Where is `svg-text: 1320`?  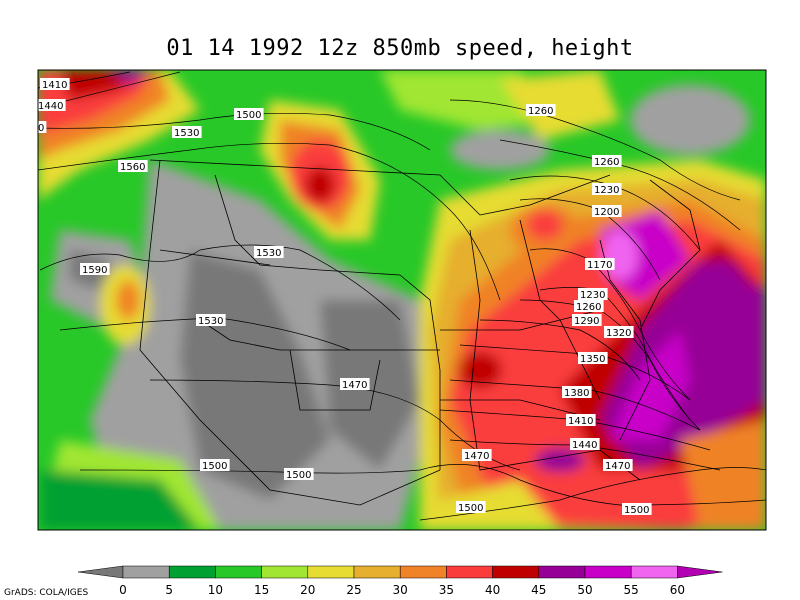 svg-text: 1320 is located at coordinates (618, 333).